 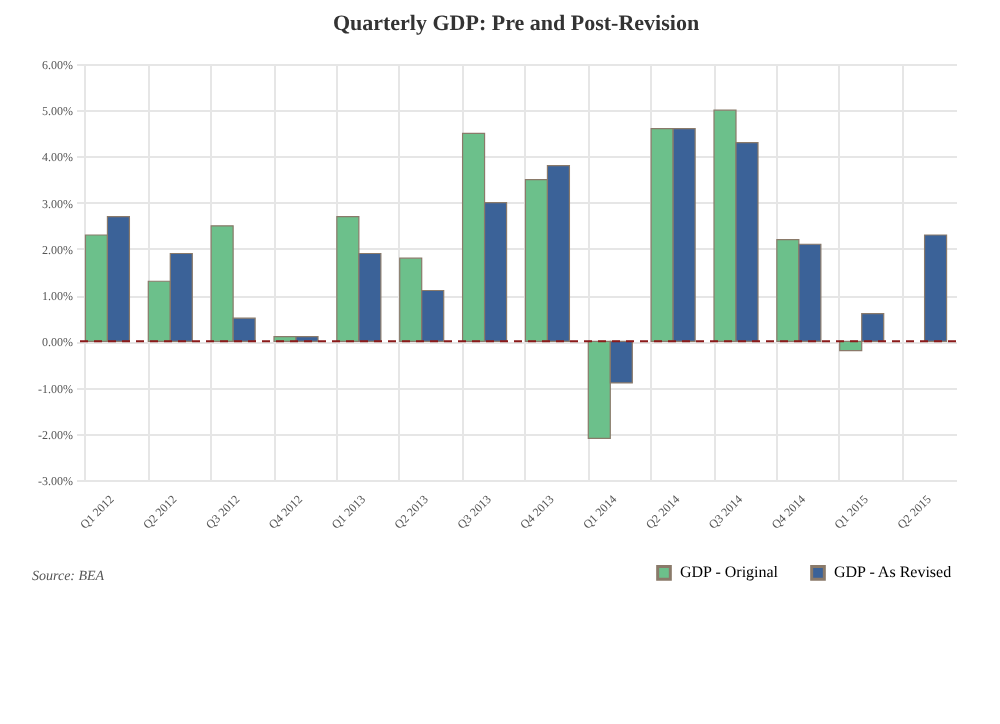 I want to click on chart-title: Quarterly GDP: Pre and Post-Revision, so click(x=516, y=24).